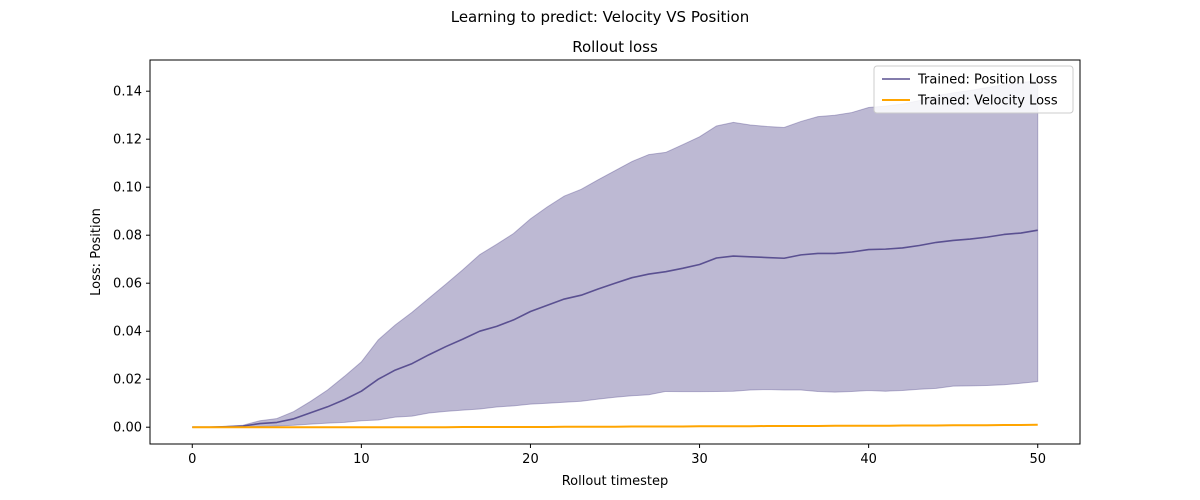  What do you see at coordinates (96, 252) in the screenshot?
I see `y-axis-label: Loss: Position` at bounding box center [96, 252].